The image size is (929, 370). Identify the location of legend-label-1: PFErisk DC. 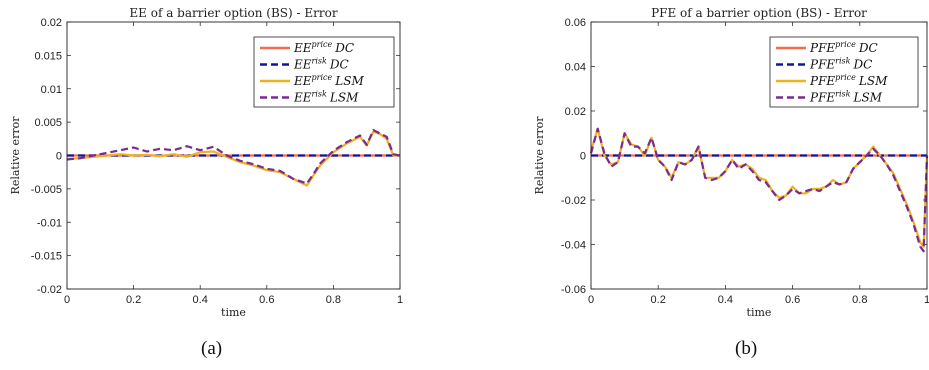
(840, 64).